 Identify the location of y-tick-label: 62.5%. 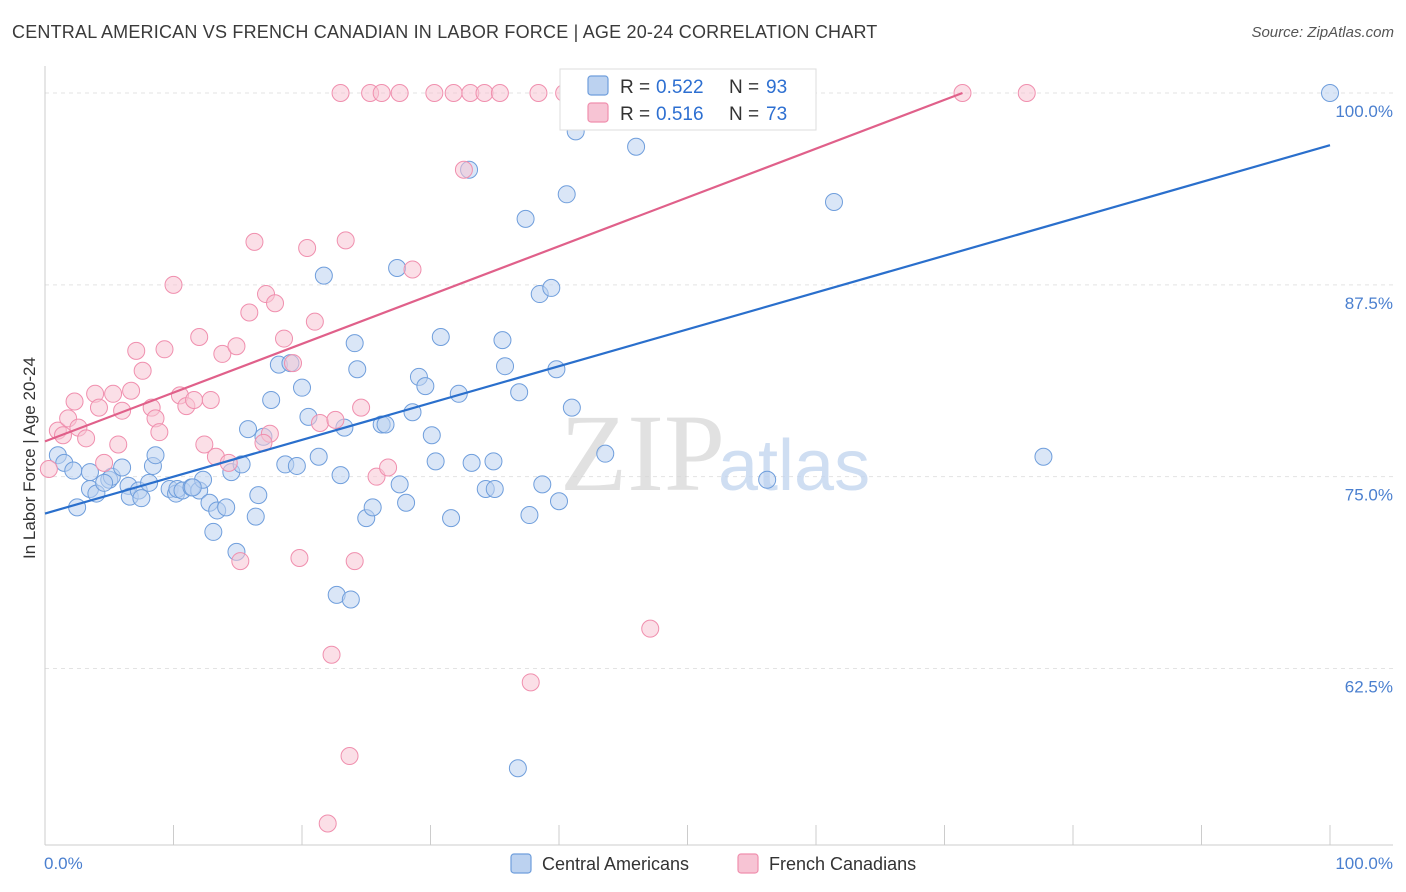
(1369, 687).